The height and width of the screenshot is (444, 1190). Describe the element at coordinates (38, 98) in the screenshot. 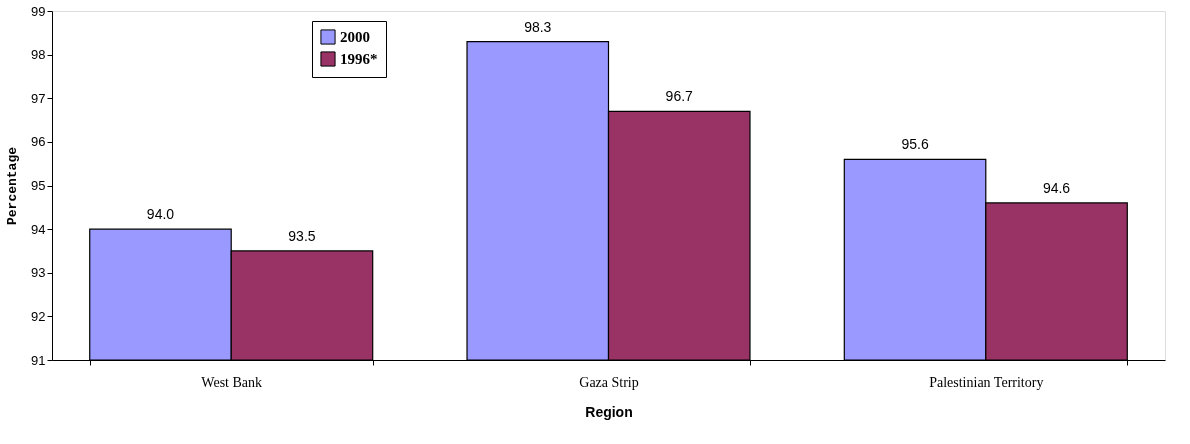

I see `y-tick-label: 97` at that location.